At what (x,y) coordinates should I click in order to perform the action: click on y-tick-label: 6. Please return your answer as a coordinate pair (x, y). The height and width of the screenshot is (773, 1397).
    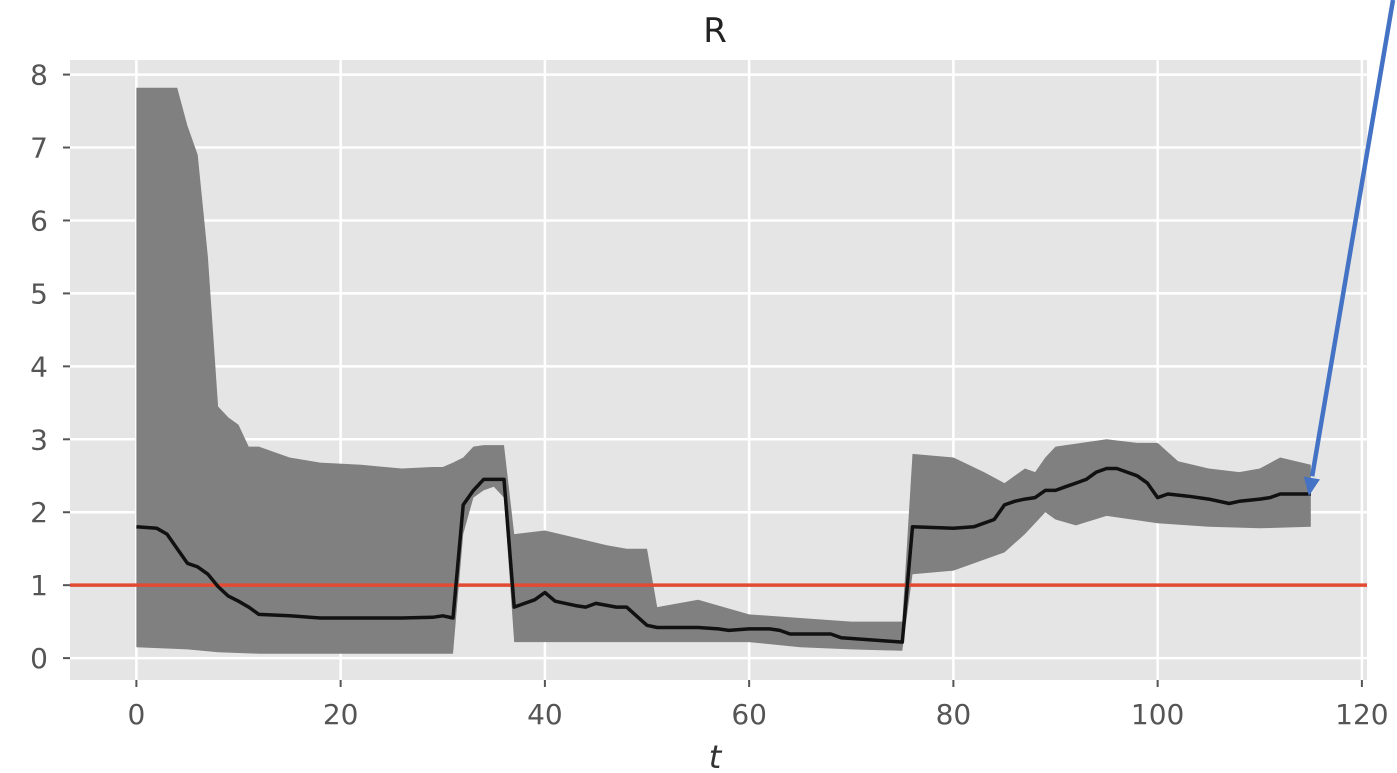
    Looking at the image, I should click on (39, 220).